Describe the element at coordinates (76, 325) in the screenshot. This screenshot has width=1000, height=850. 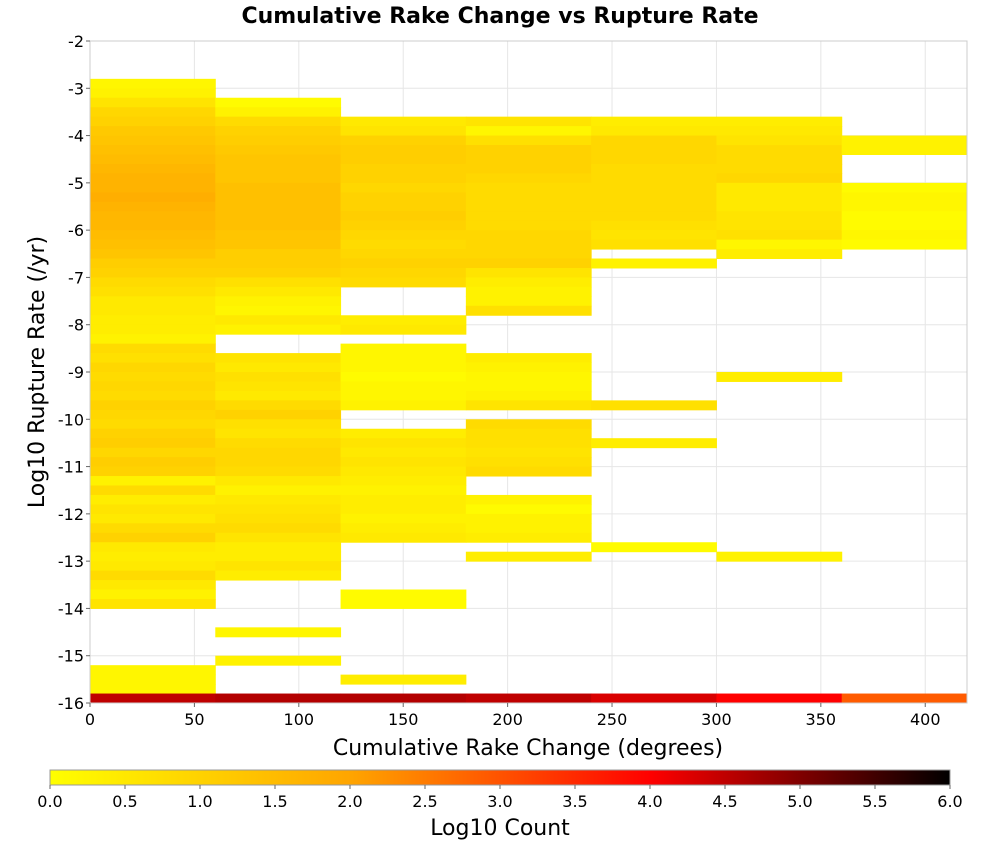
I see `y-tick-label: -8` at that location.